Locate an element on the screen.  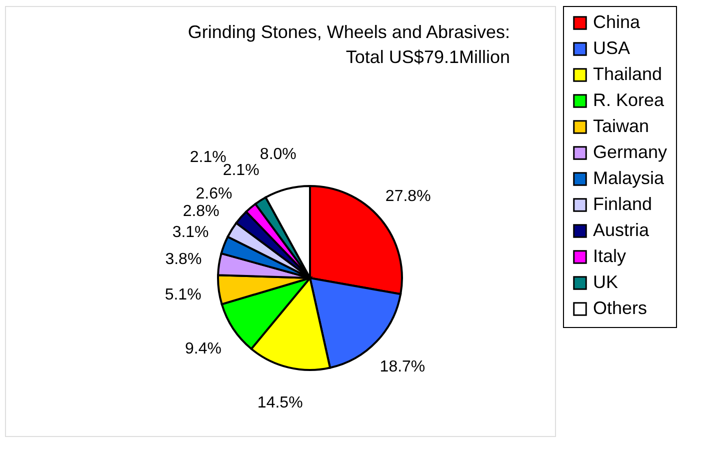
data-label: 2.1% is located at coordinates (241, 171).